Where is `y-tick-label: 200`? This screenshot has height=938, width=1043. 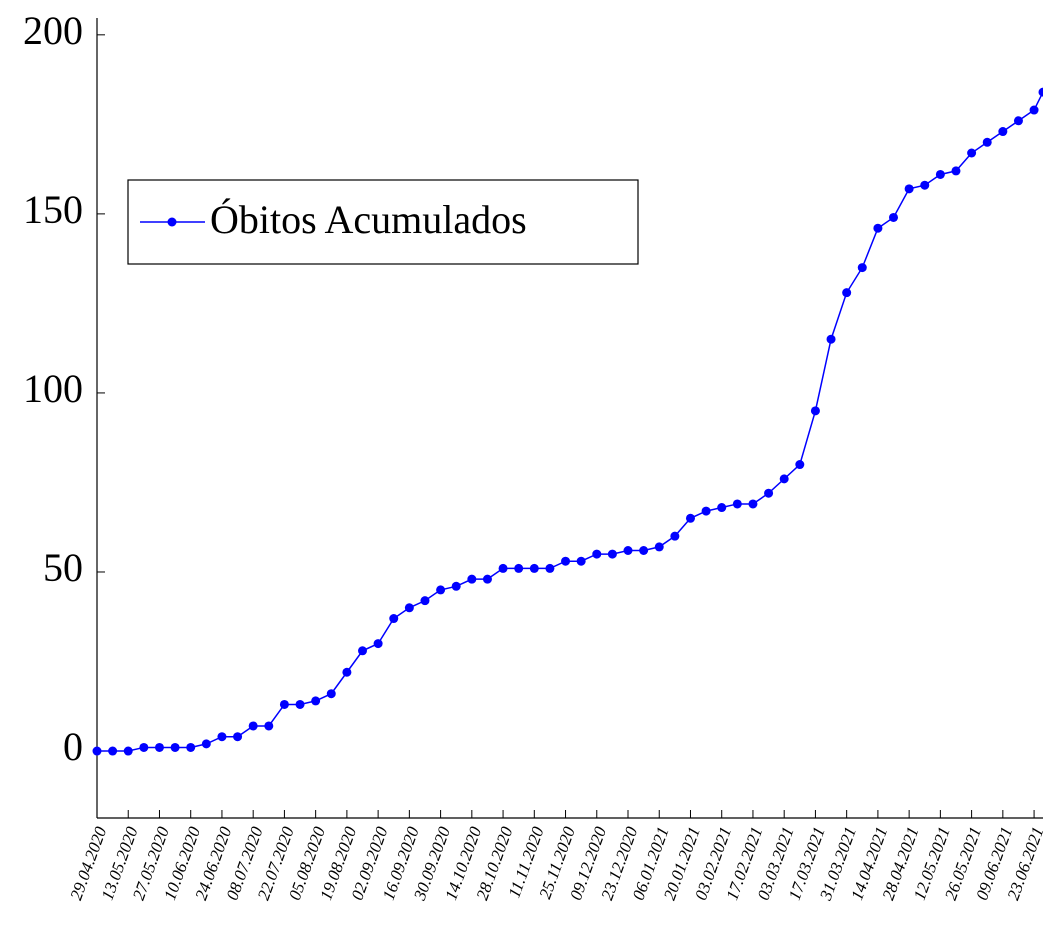
y-tick-label: 200 is located at coordinates (53, 30).